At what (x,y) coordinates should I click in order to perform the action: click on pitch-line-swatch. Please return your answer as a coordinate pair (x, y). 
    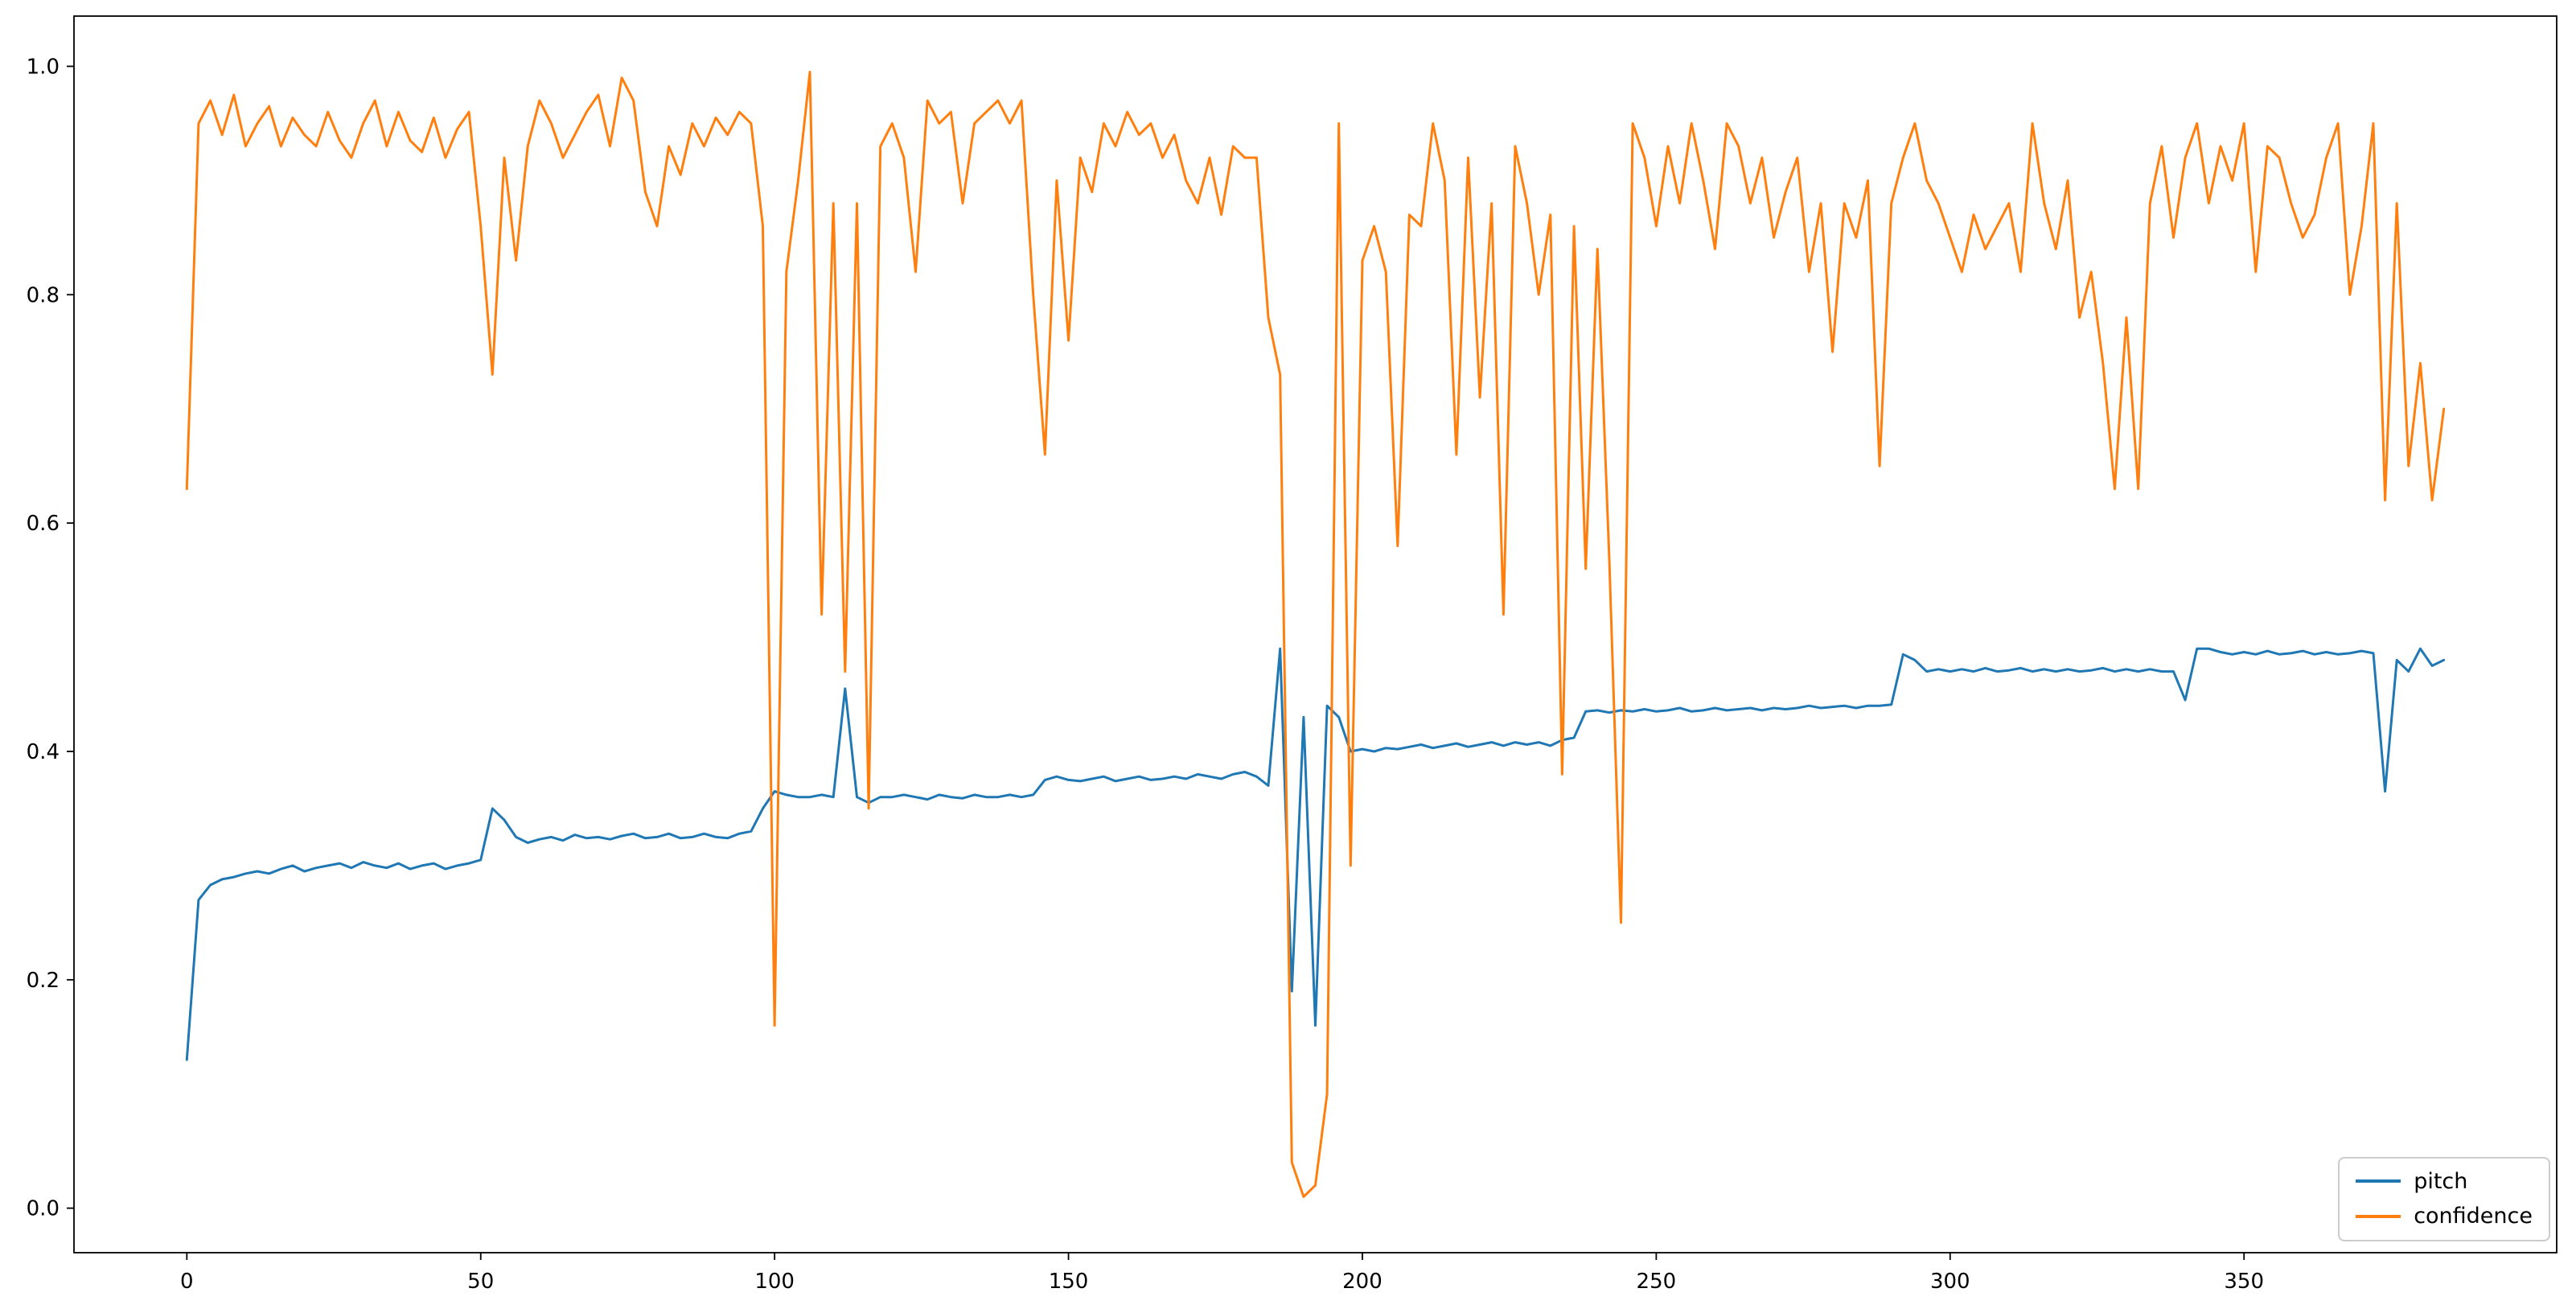
    Looking at the image, I should click on (2378, 1181).